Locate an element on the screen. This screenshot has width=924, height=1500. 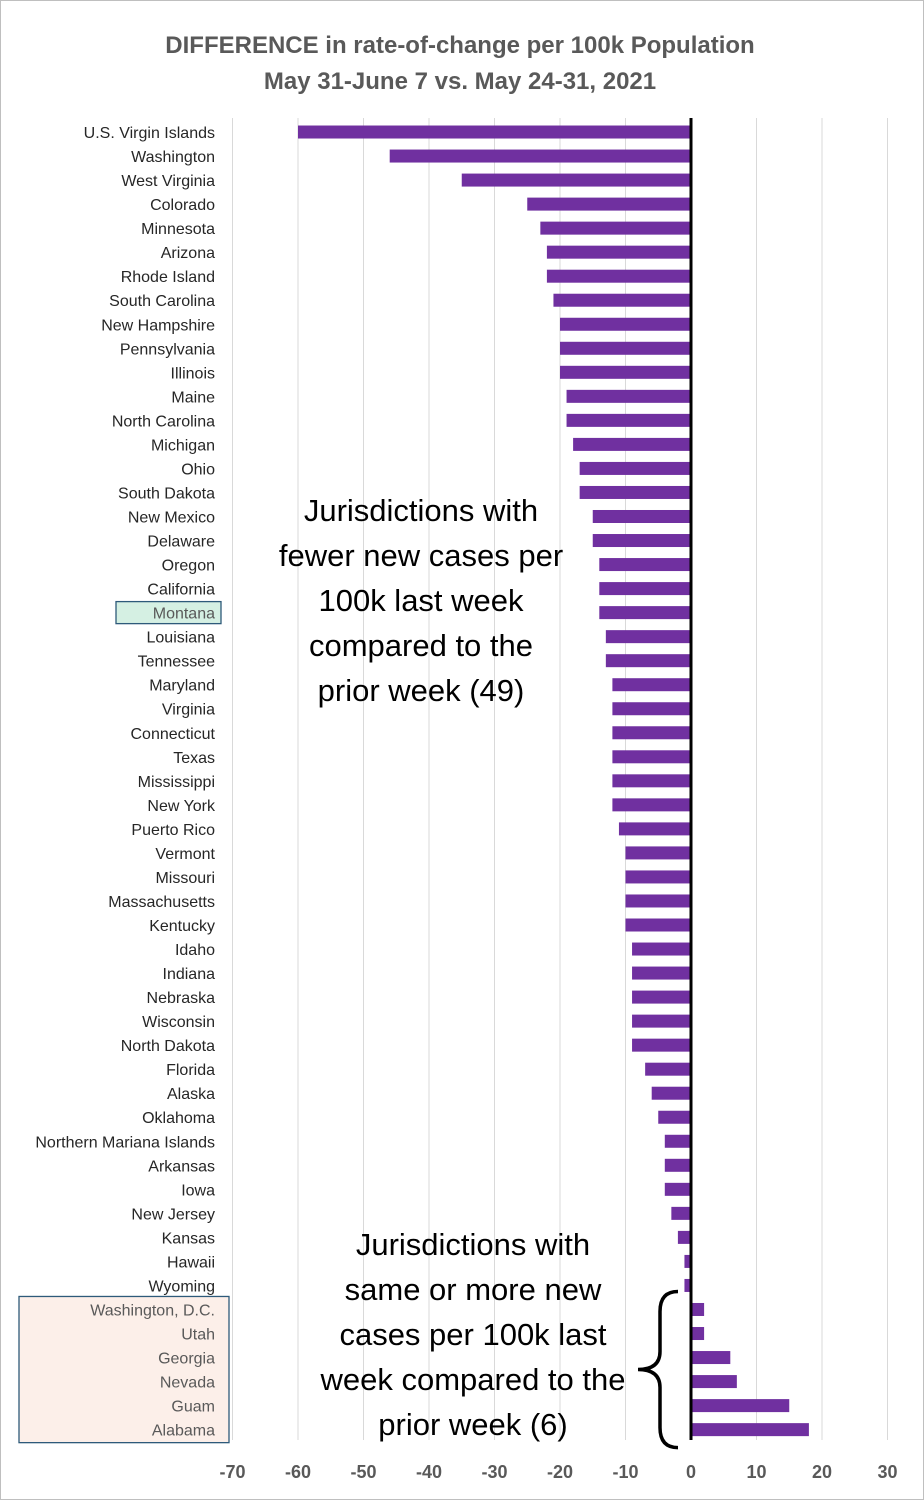
bar-south-dakota is located at coordinates (635, 492).